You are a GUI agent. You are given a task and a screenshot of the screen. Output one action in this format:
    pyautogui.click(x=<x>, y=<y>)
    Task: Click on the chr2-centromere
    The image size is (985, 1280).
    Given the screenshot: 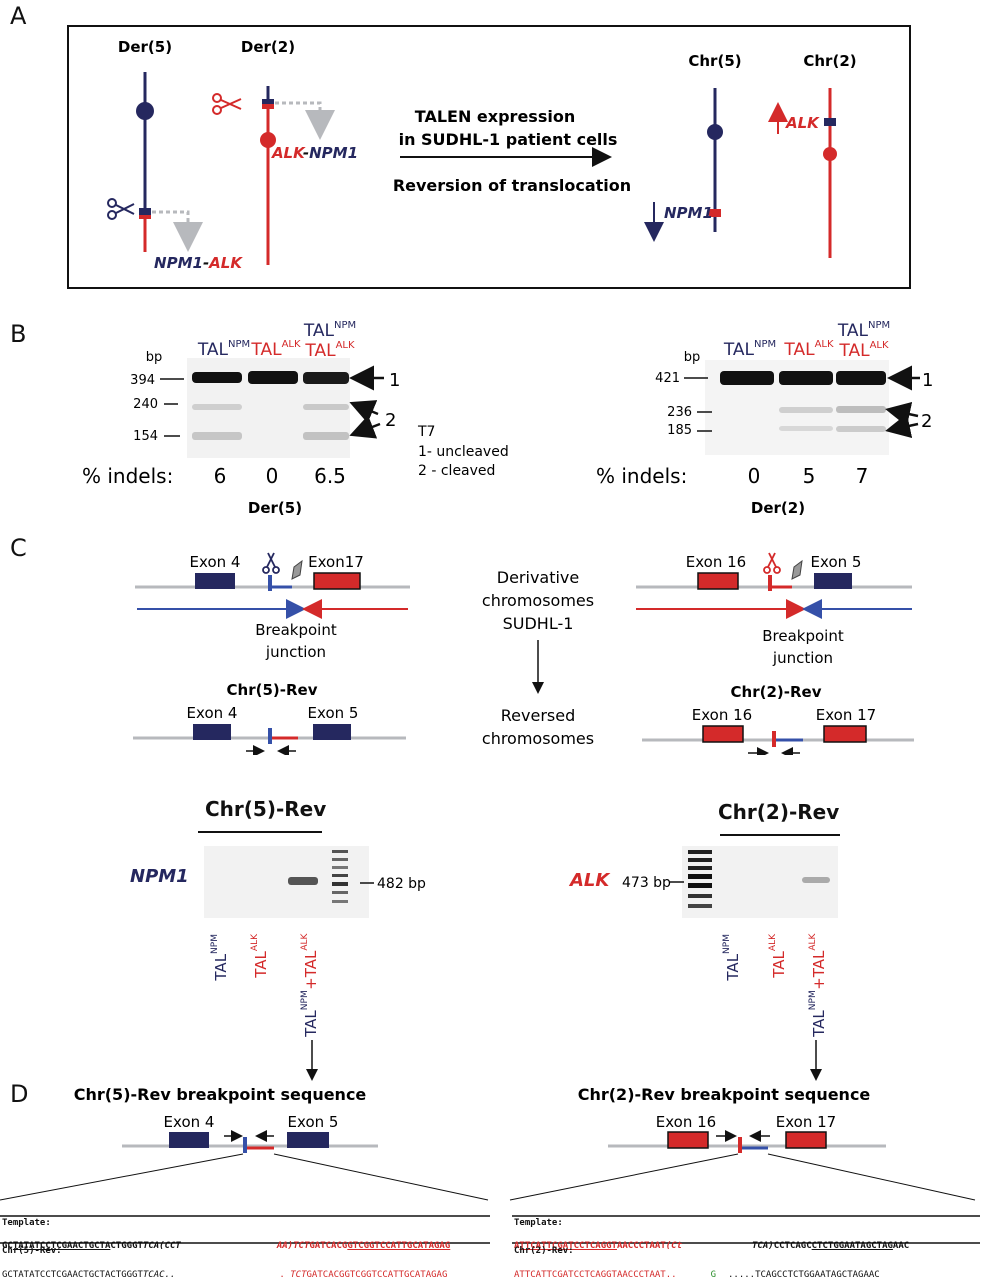 What is the action you would take?
    pyautogui.click(x=830, y=154)
    